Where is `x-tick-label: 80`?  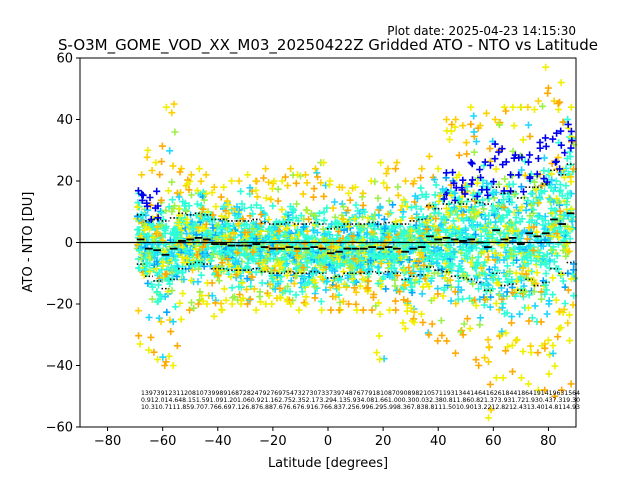 x-tick-label: 80 is located at coordinates (548, 441).